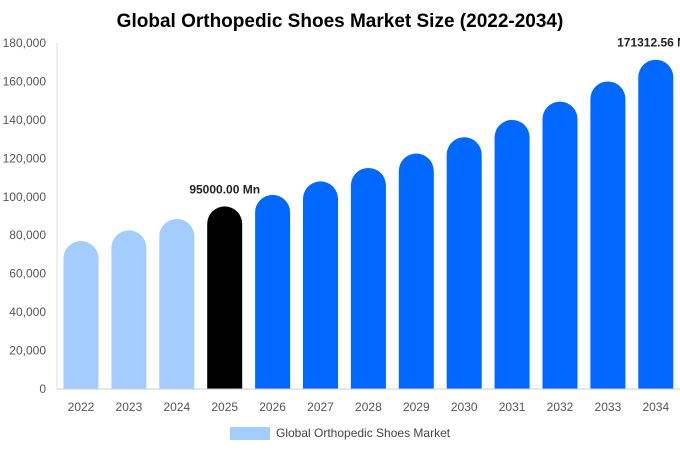 The height and width of the screenshot is (450, 680). I want to click on bar-2026, so click(273, 291).